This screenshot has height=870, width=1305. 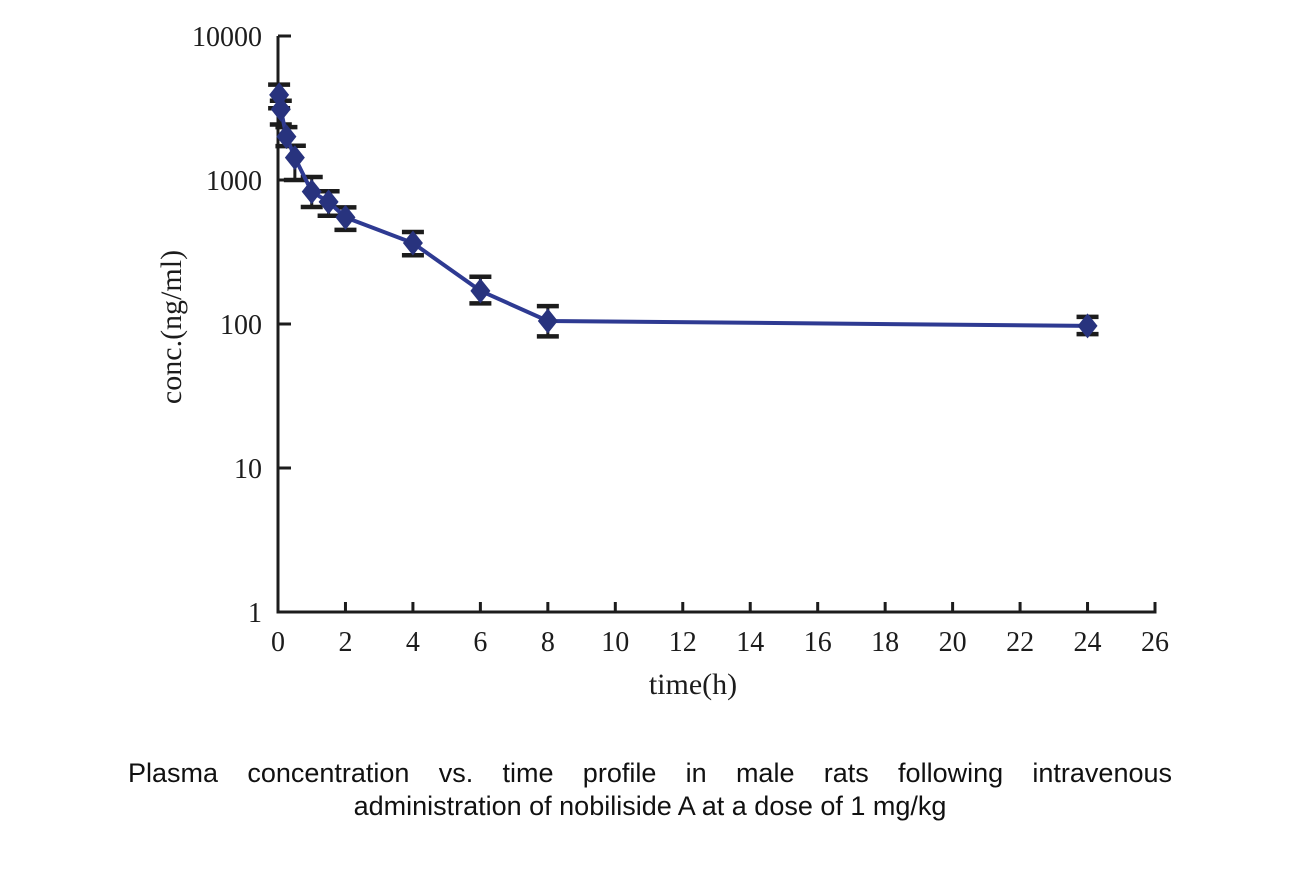 I want to click on y-tick-label: 1, so click(x=255, y=613).